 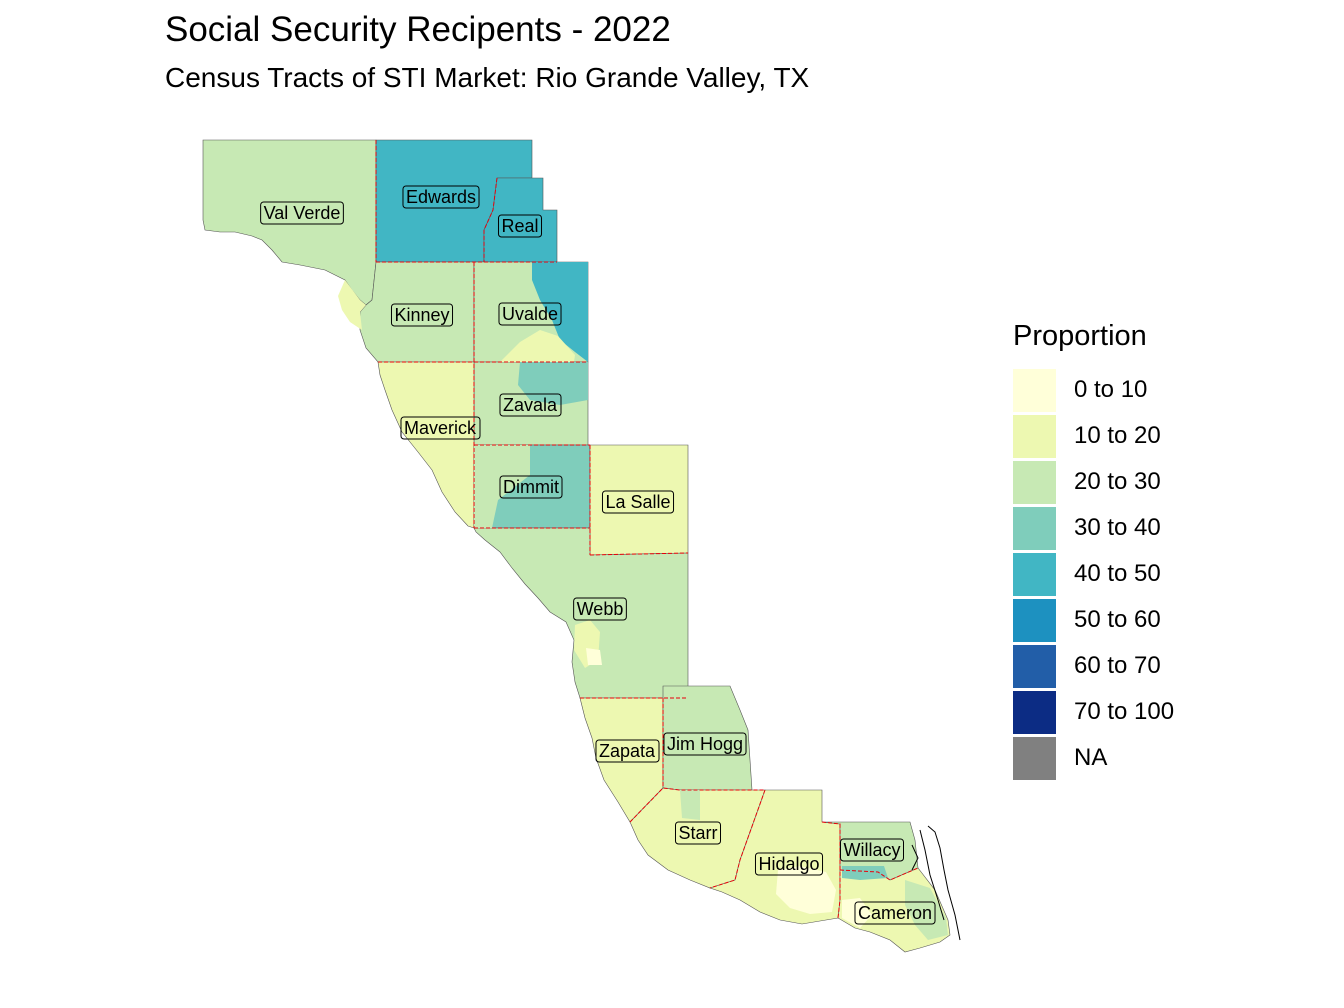 I want to click on legend-label: 30 to 40, so click(x=1117, y=527).